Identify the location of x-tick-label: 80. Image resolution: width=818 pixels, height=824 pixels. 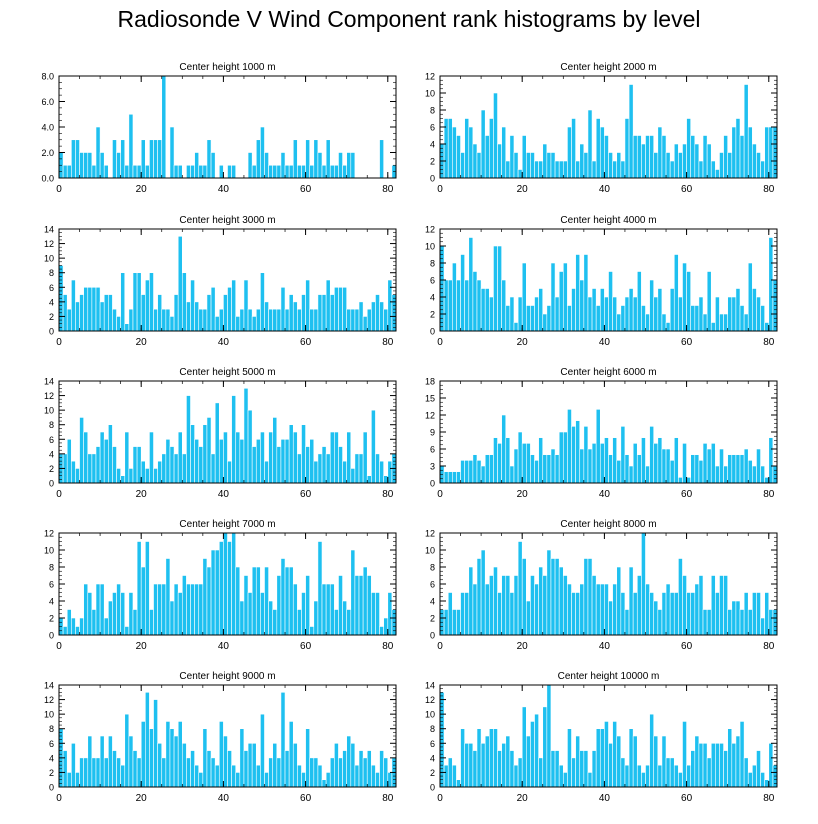
(769, 494).